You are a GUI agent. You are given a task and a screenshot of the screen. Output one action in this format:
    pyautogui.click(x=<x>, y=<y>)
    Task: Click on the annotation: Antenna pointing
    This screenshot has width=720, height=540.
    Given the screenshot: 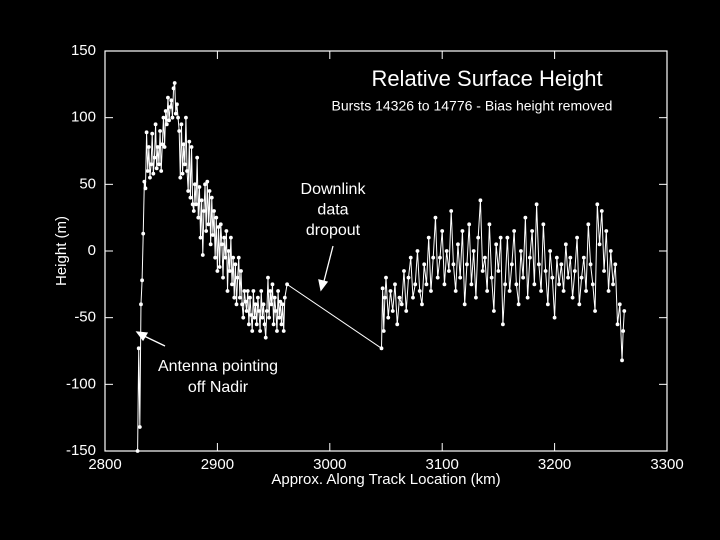 What is the action you would take?
    pyautogui.click(x=218, y=366)
    